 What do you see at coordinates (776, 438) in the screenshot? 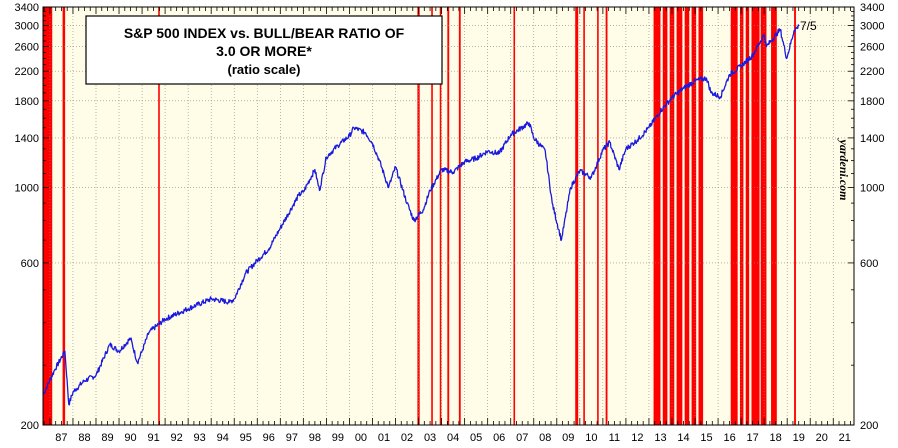
I see `x-tick-label: 18` at bounding box center [776, 438].